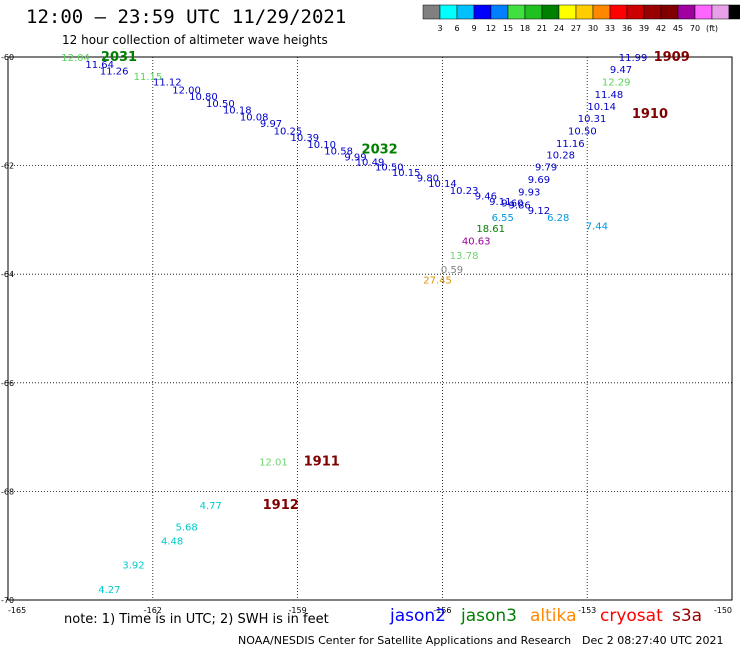  I want to click on legend-tick-label: (ft), so click(712, 28).